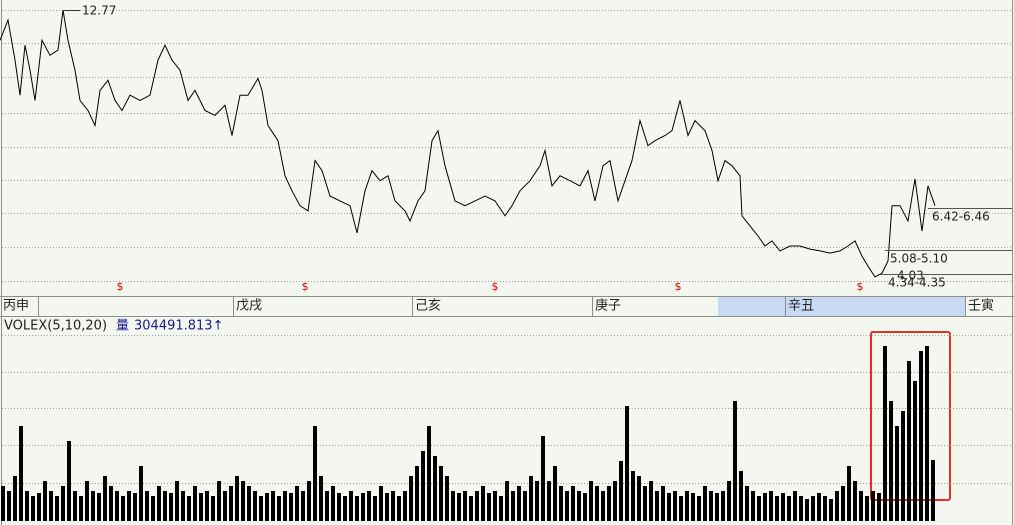 The height and width of the screenshot is (525, 1014). I want to click on x-tick-label: 丙申, so click(16, 306).